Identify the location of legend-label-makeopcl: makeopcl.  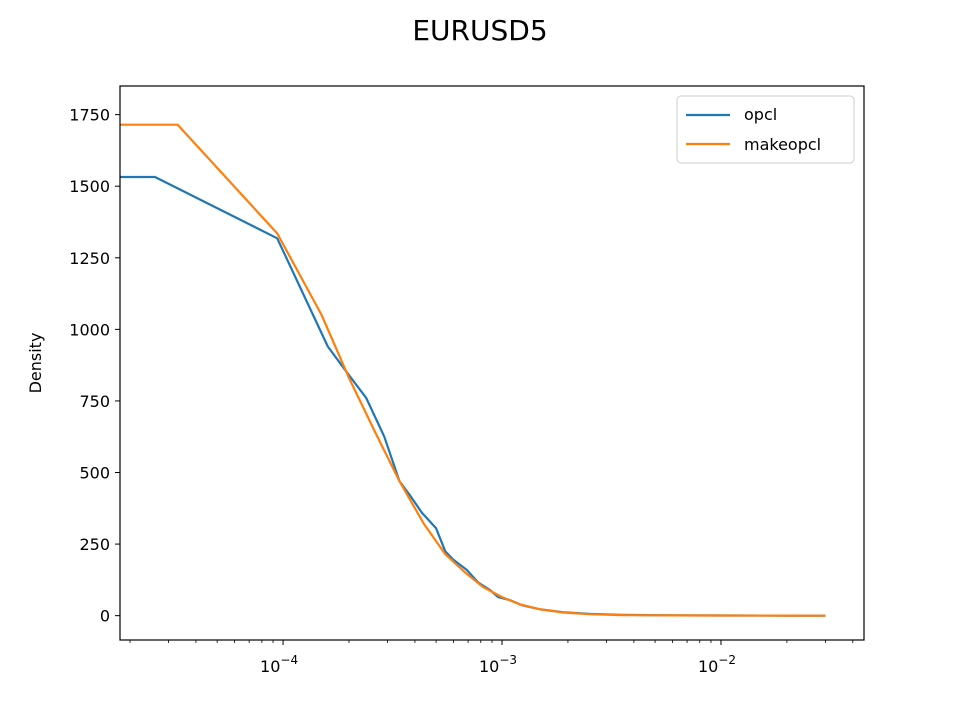
(782, 144).